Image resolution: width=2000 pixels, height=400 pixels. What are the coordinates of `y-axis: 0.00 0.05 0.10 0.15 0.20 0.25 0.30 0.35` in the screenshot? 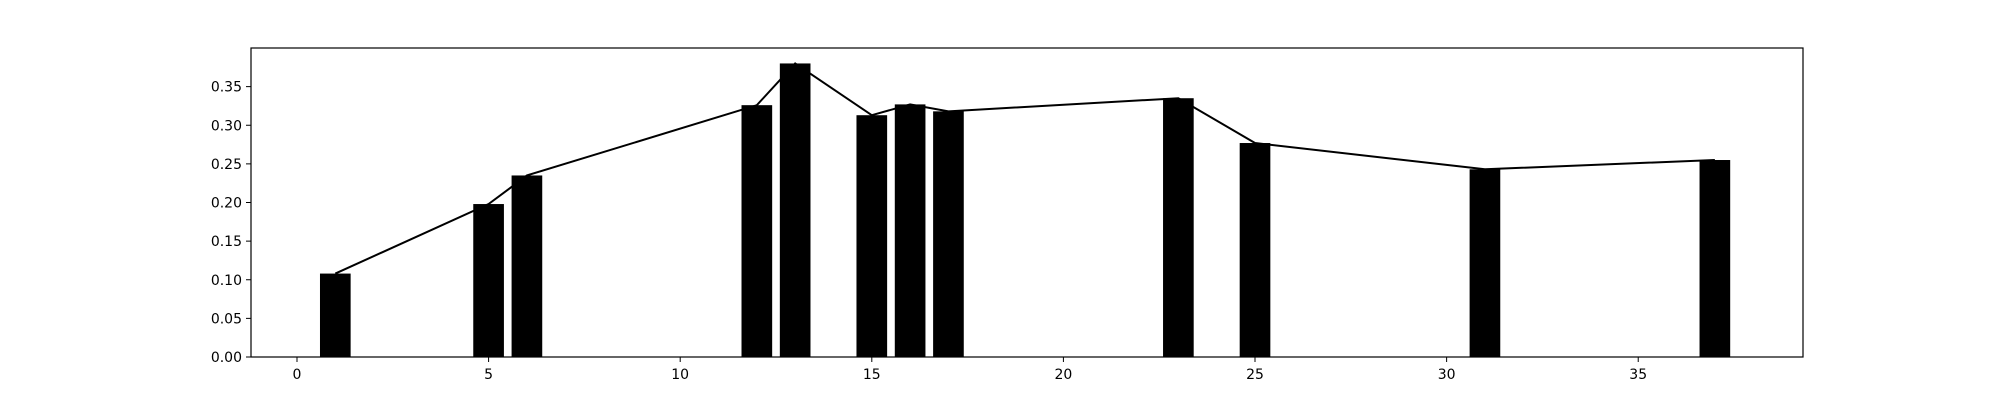 It's located at (231, 223).